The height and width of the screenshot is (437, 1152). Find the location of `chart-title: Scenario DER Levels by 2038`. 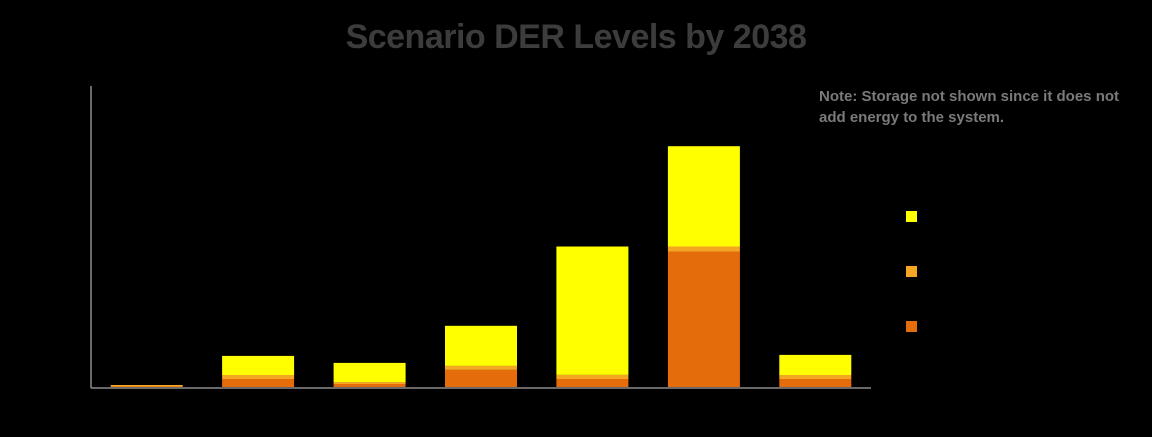

chart-title: Scenario DER Levels by 2038 is located at coordinates (576, 37).